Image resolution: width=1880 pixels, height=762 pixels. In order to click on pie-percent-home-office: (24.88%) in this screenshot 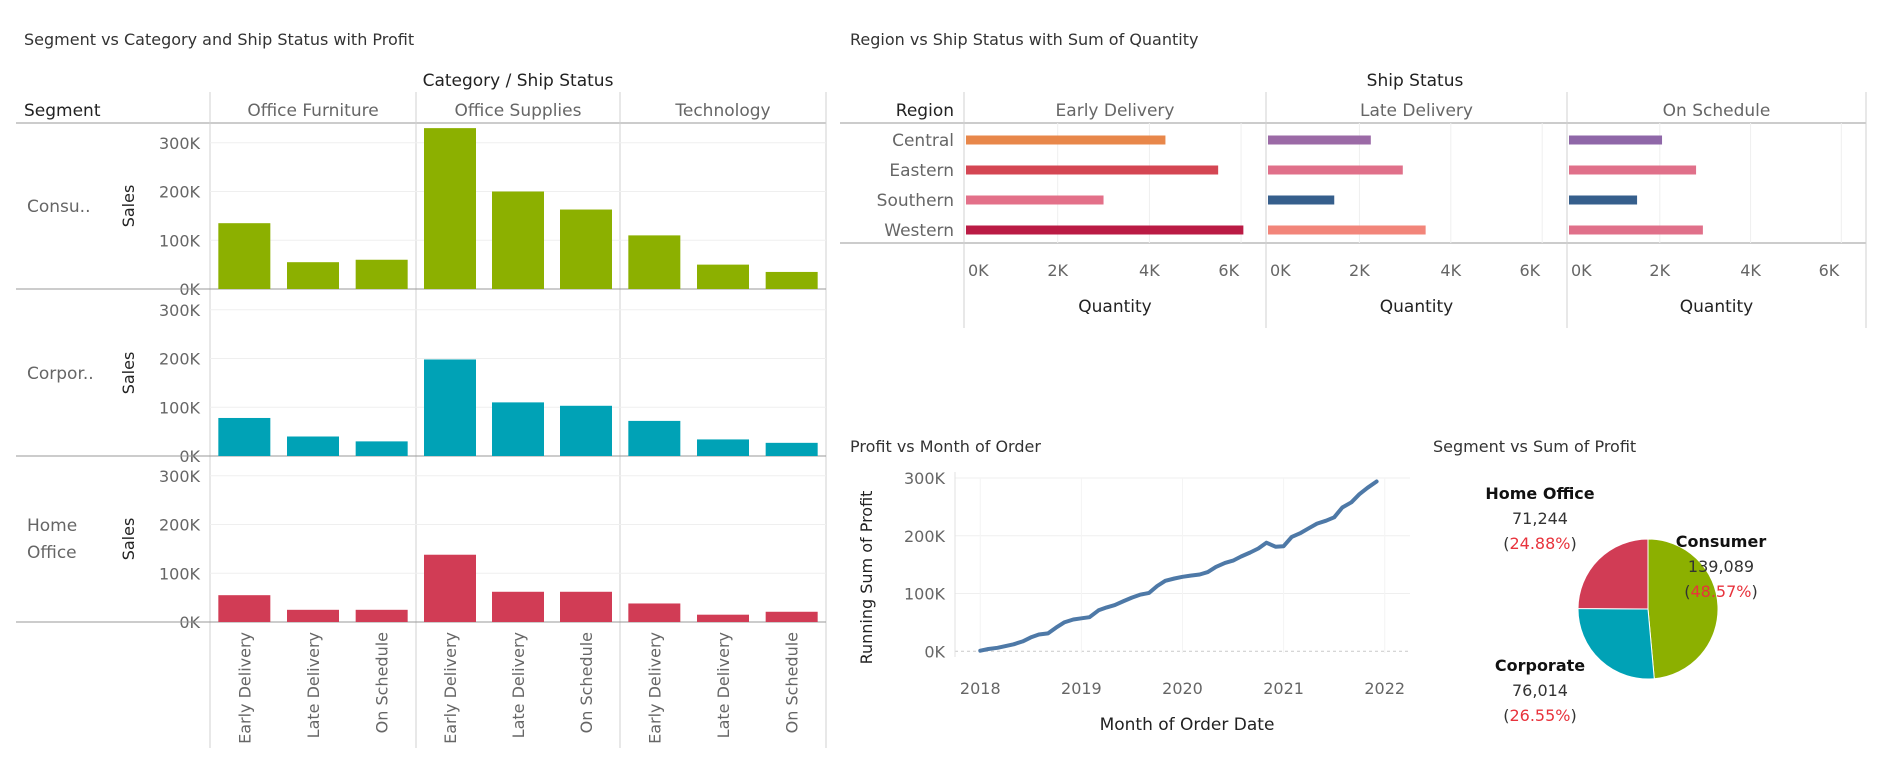, I will do `click(1540, 543)`.